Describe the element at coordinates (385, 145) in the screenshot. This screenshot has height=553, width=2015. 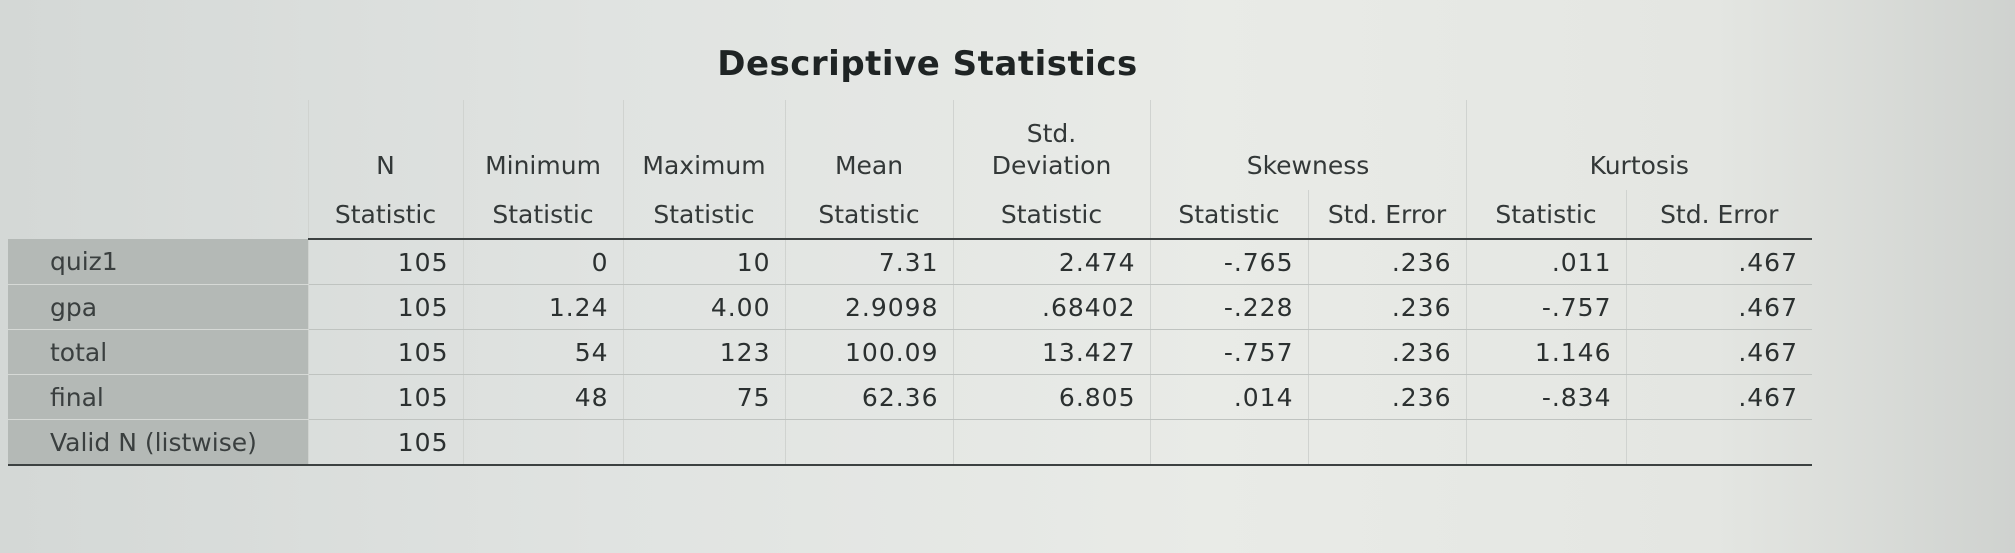
I see `header-n: N` at that location.